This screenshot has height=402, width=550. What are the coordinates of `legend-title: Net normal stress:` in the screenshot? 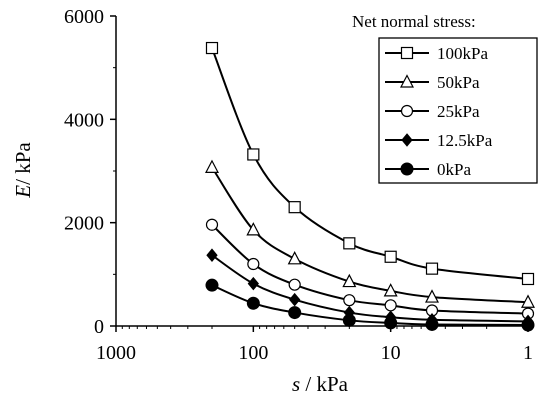 It's located at (414, 21).